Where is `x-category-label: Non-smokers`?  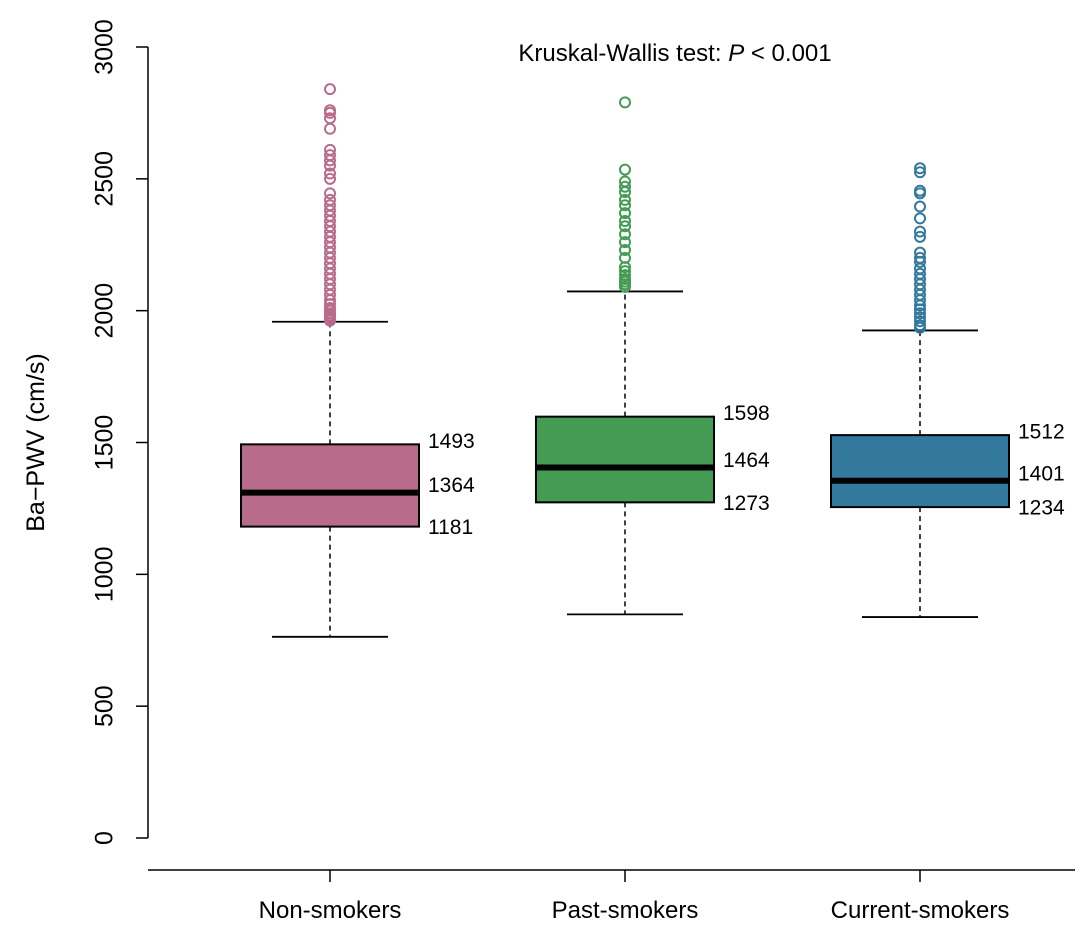
x-category-label: Non-smokers is located at coordinates (330, 910).